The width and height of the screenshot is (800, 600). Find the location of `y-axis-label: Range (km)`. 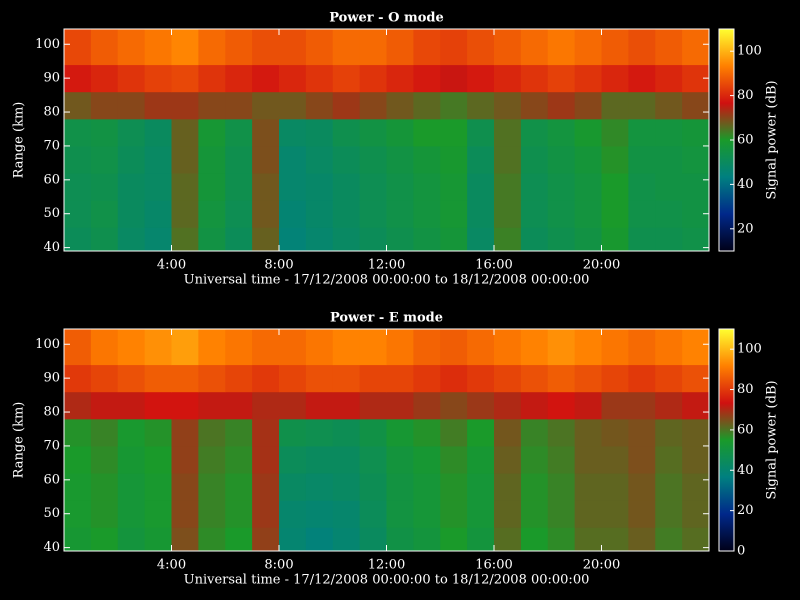

y-axis-label: Range (km) is located at coordinates (19, 140).